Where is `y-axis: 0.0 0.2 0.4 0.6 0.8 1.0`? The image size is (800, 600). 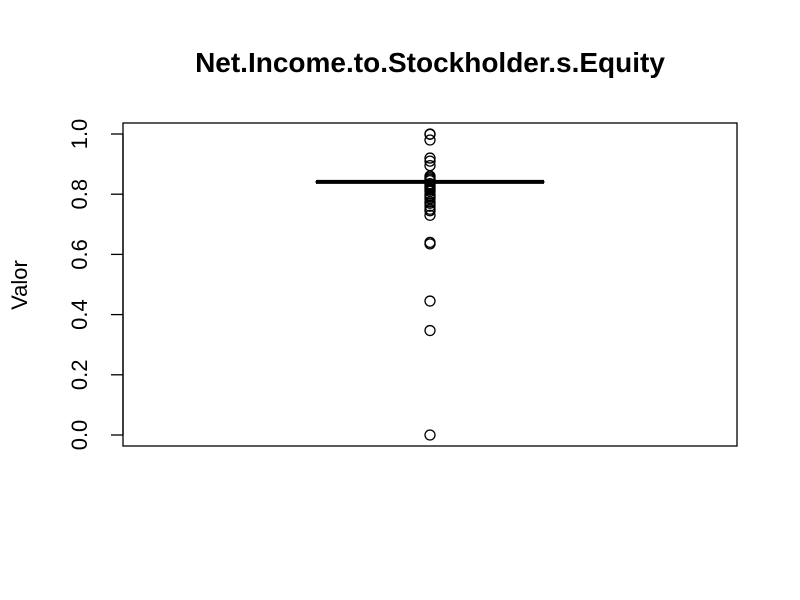
y-axis: 0.0 0.2 0.4 0.6 0.8 1.0 is located at coordinates (95, 285).